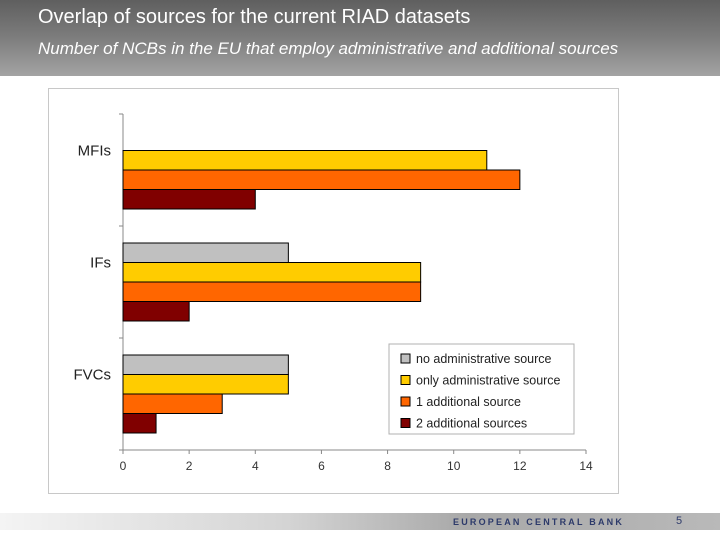 The width and height of the screenshot is (720, 540). I want to click on x-tick-label: 4, so click(255, 466).